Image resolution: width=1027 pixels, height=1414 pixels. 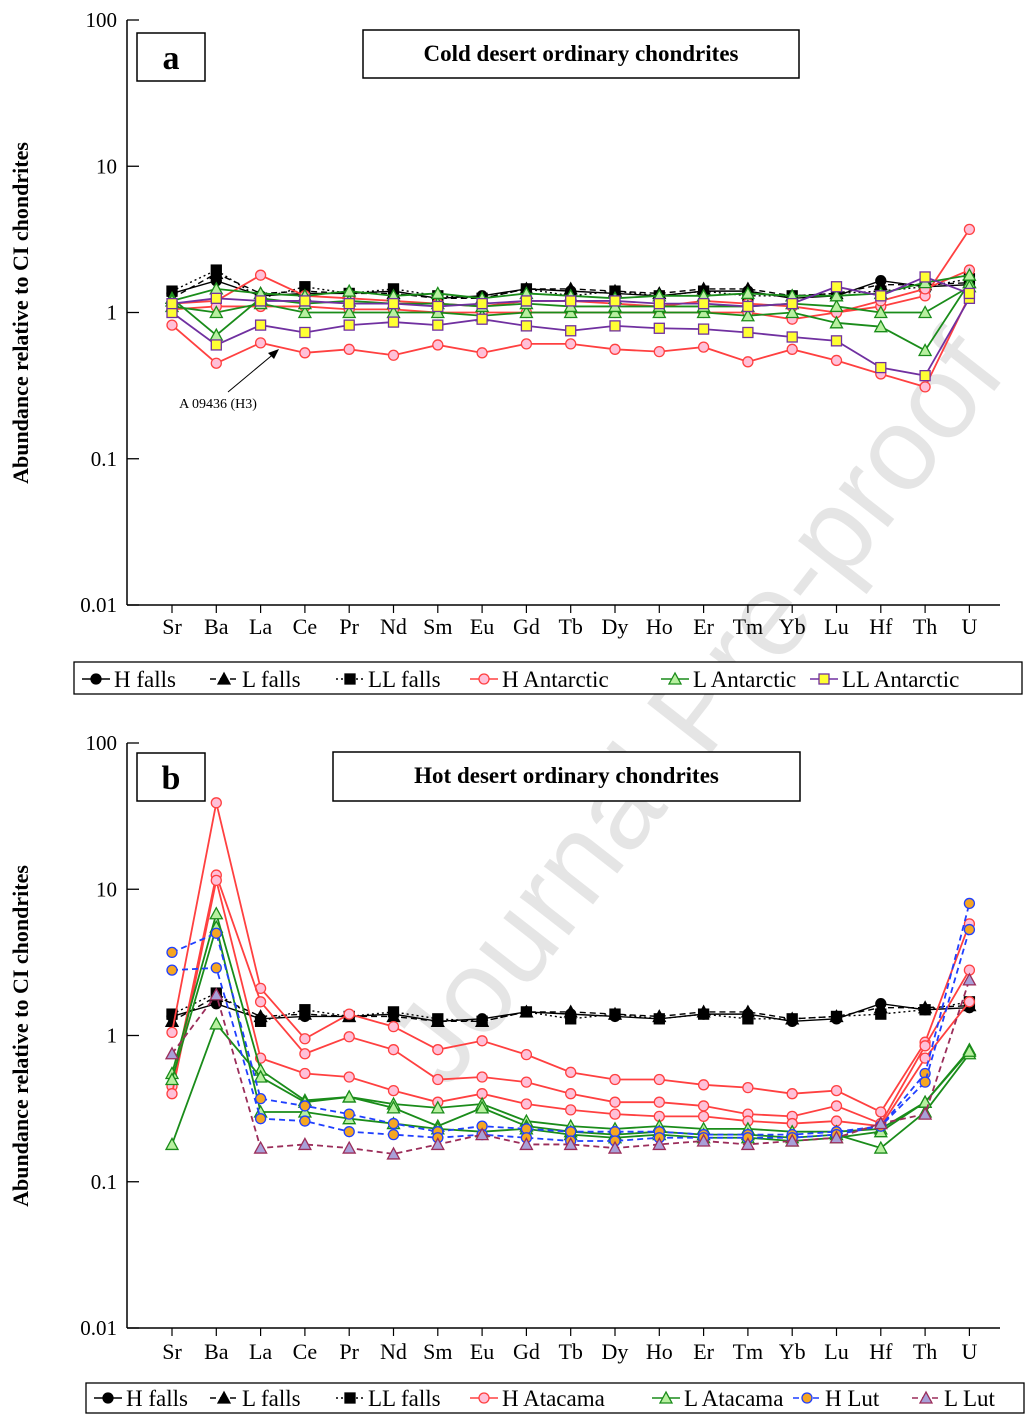 I want to click on panel-label: a, so click(x=171, y=58).